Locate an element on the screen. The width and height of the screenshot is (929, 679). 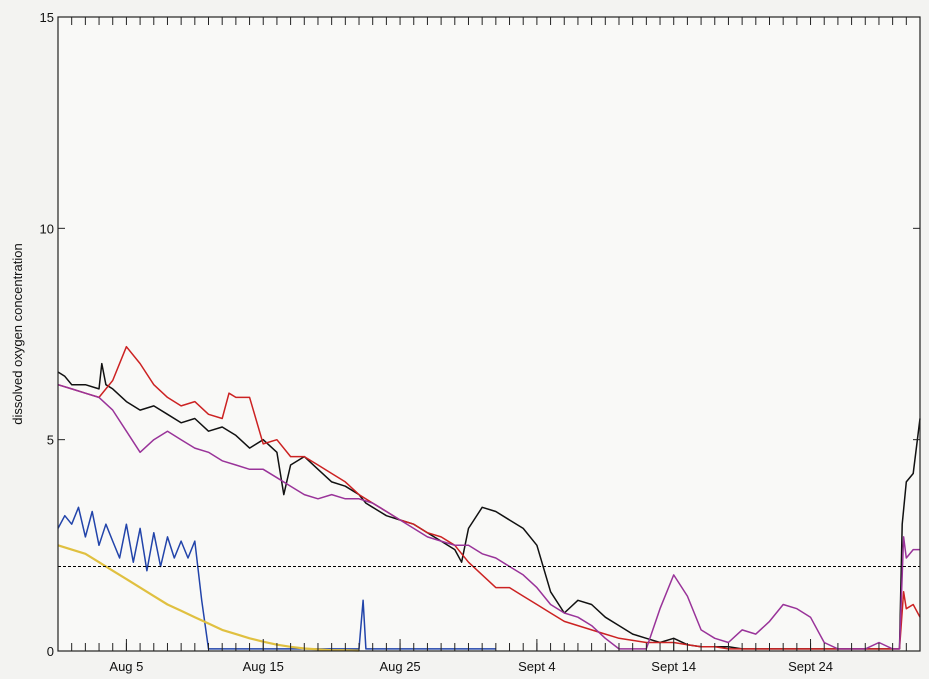
x-tick-label: Aug 5 is located at coordinates (126, 666).